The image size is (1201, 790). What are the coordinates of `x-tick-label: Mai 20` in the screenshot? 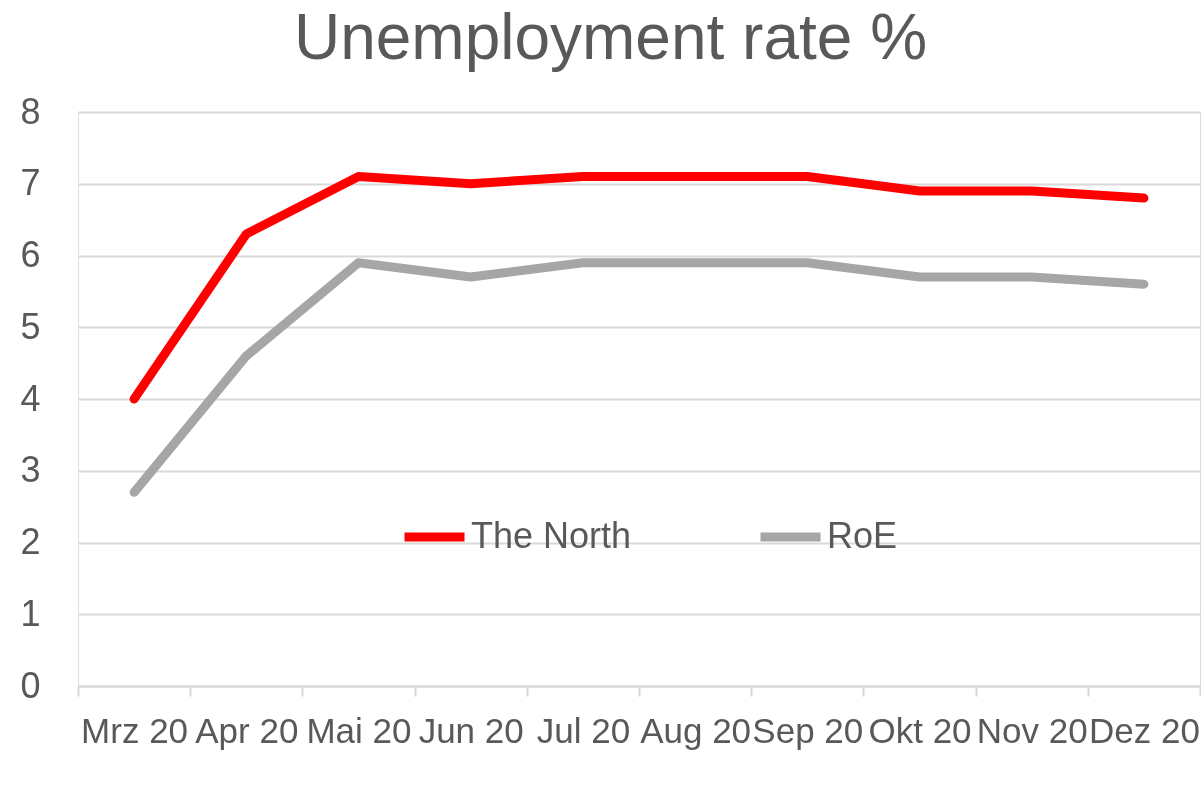 It's located at (359, 730).